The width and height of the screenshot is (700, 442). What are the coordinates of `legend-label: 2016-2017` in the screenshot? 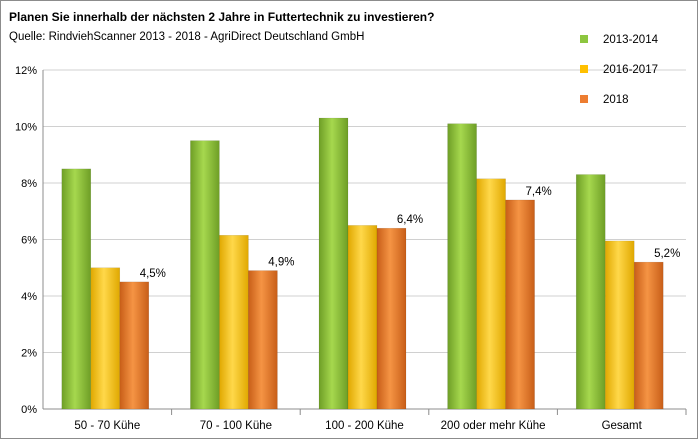 It's located at (630, 70).